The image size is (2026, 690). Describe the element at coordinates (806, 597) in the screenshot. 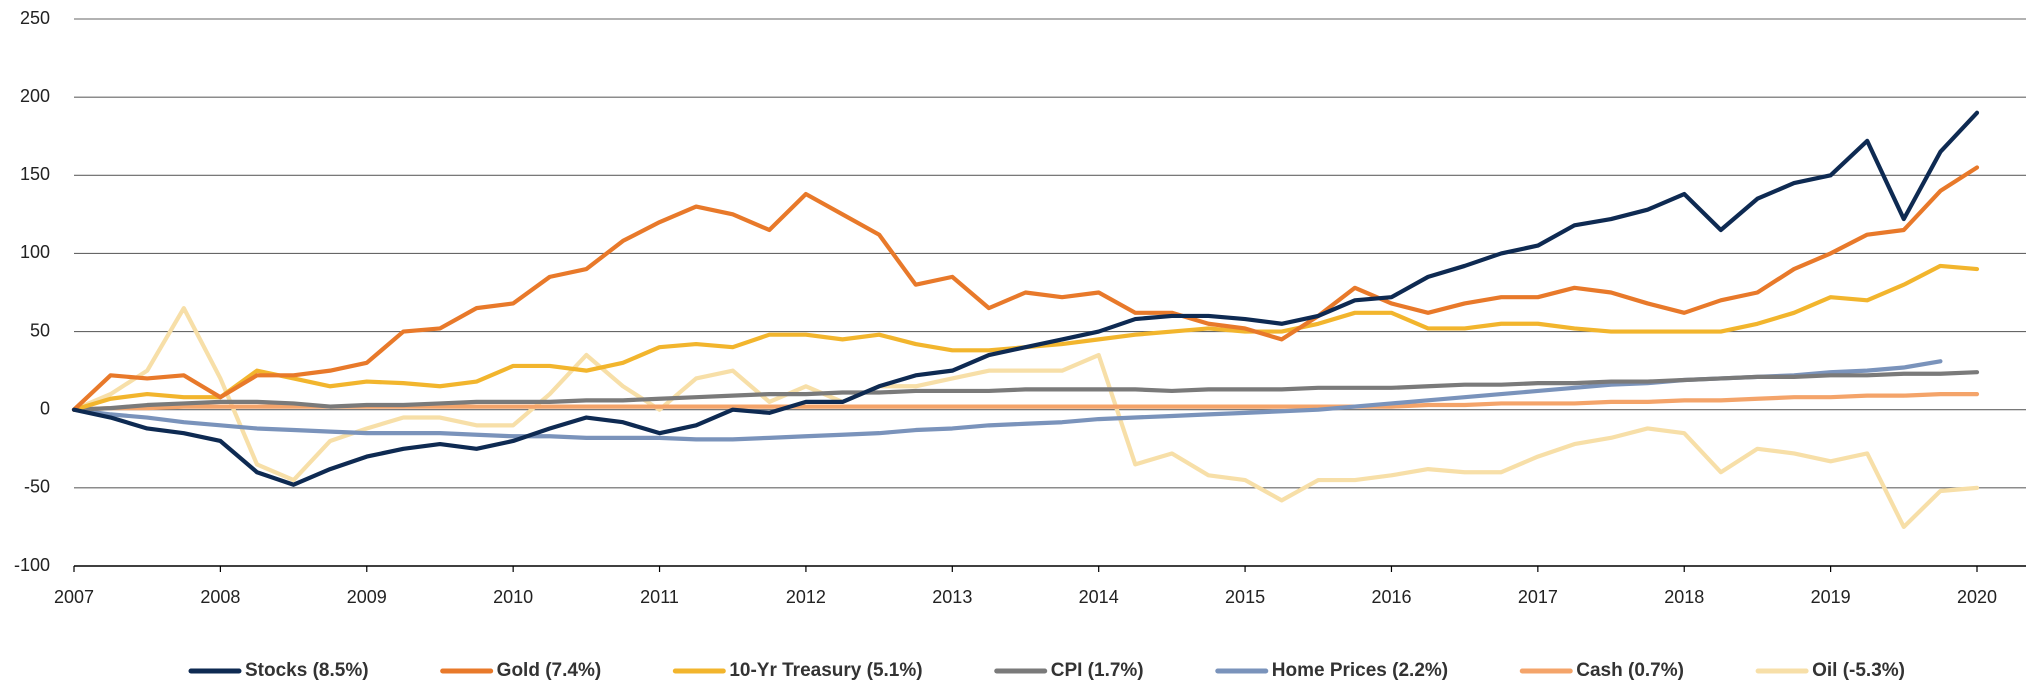

I see `x-tick-label: 2012` at that location.